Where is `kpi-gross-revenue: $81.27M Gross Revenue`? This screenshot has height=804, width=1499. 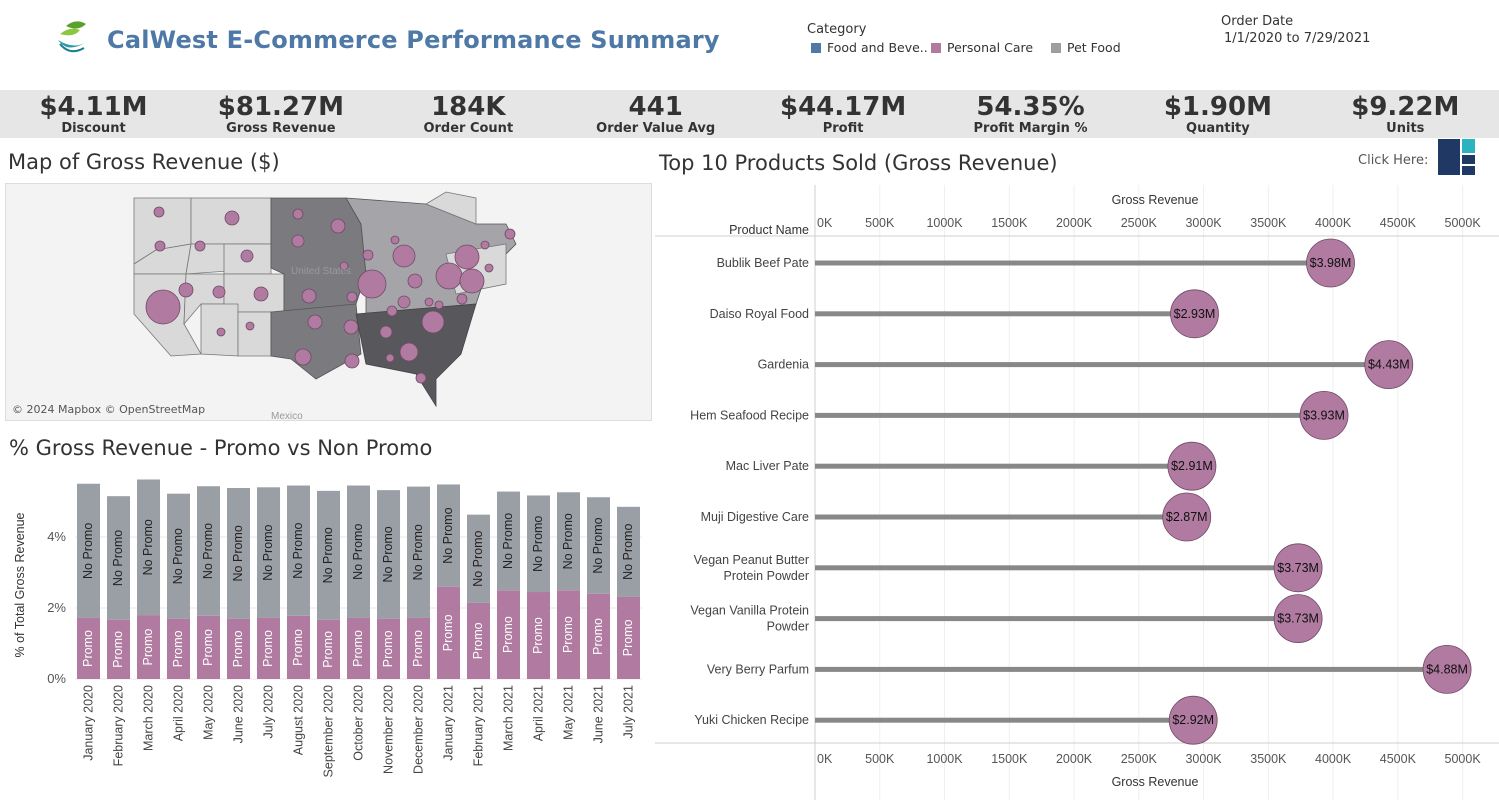 kpi-gross-revenue: $81.27M Gross Revenue is located at coordinates (280, 113).